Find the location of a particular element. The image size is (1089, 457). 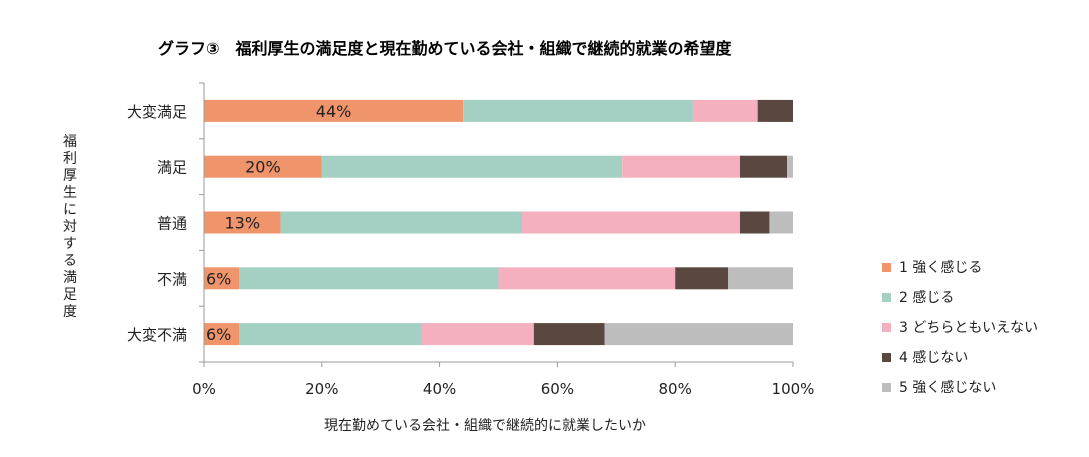

legend-label: 1 強く感じる is located at coordinates (940, 267).